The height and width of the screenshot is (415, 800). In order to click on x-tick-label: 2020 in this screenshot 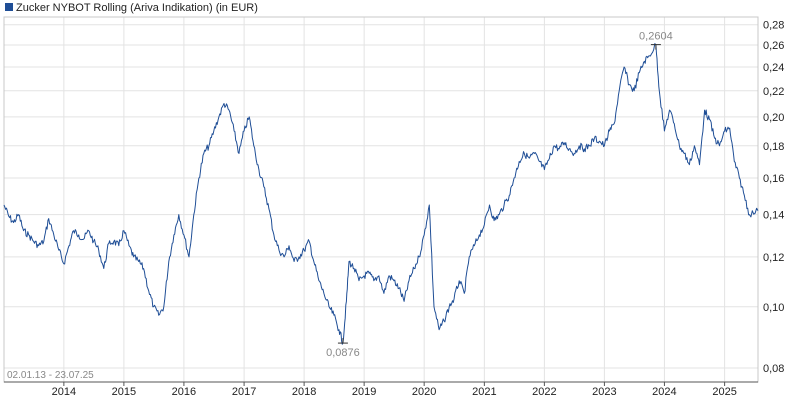, I will do `click(424, 392)`.